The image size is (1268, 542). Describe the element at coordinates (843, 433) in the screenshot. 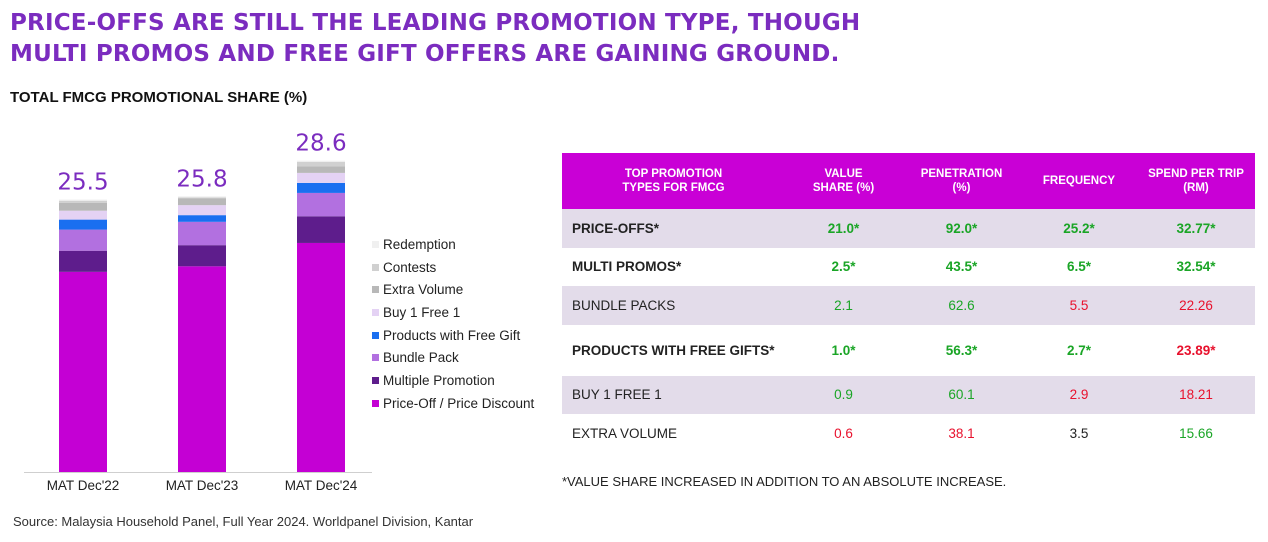

I see `cell-value-share: 0.6` at that location.